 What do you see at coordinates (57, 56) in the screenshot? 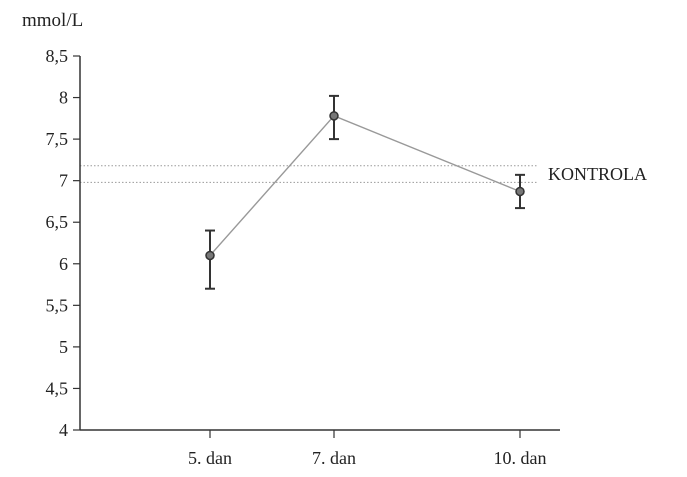
I see `y-tick-label: 8,5` at bounding box center [57, 56].